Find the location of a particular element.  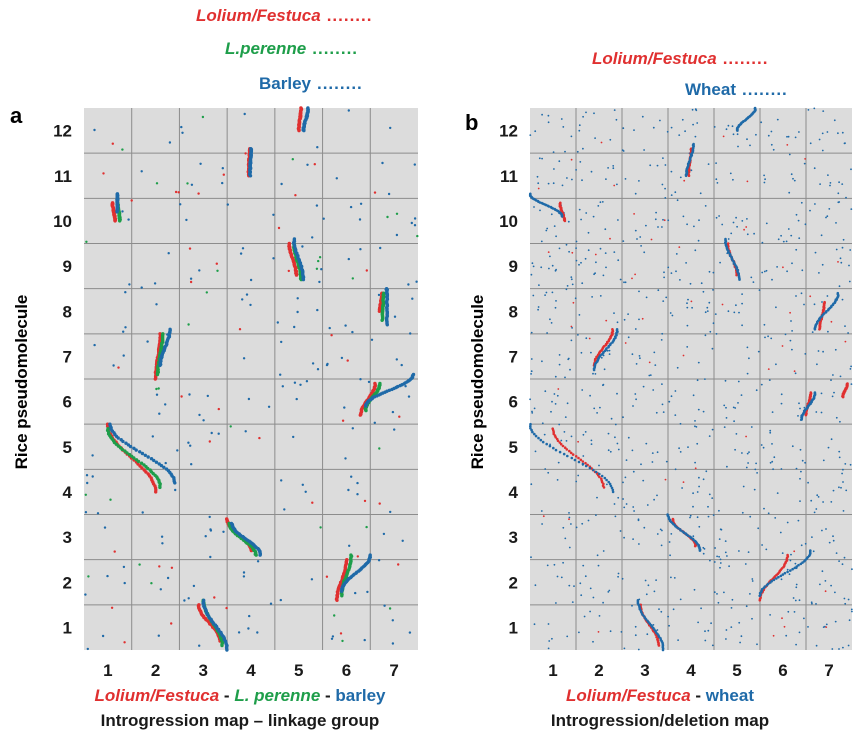

caption-b-part-1: - is located at coordinates (698, 695).